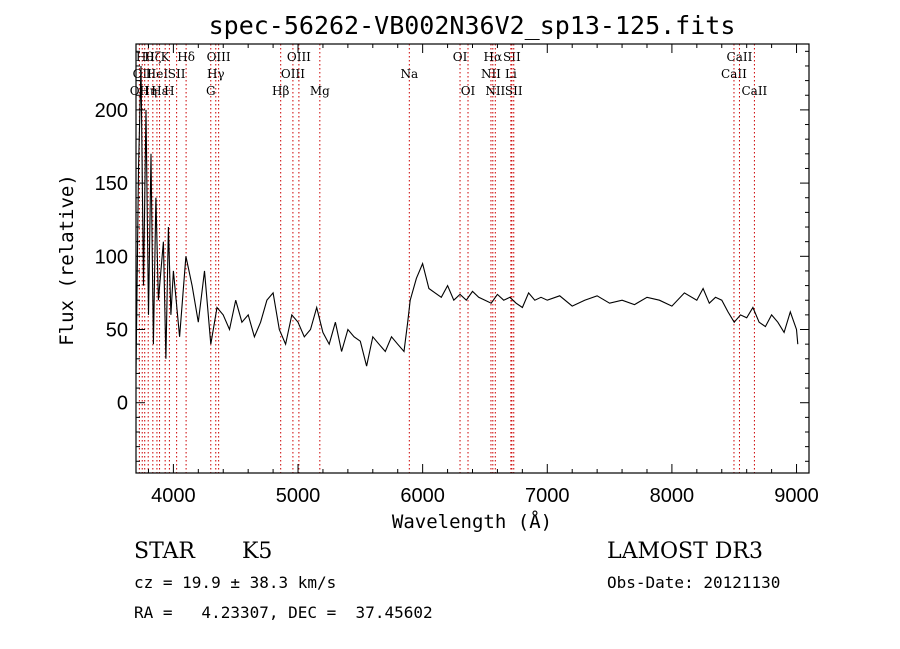  I want to click on line-label-18: Na, so click(409, 74).